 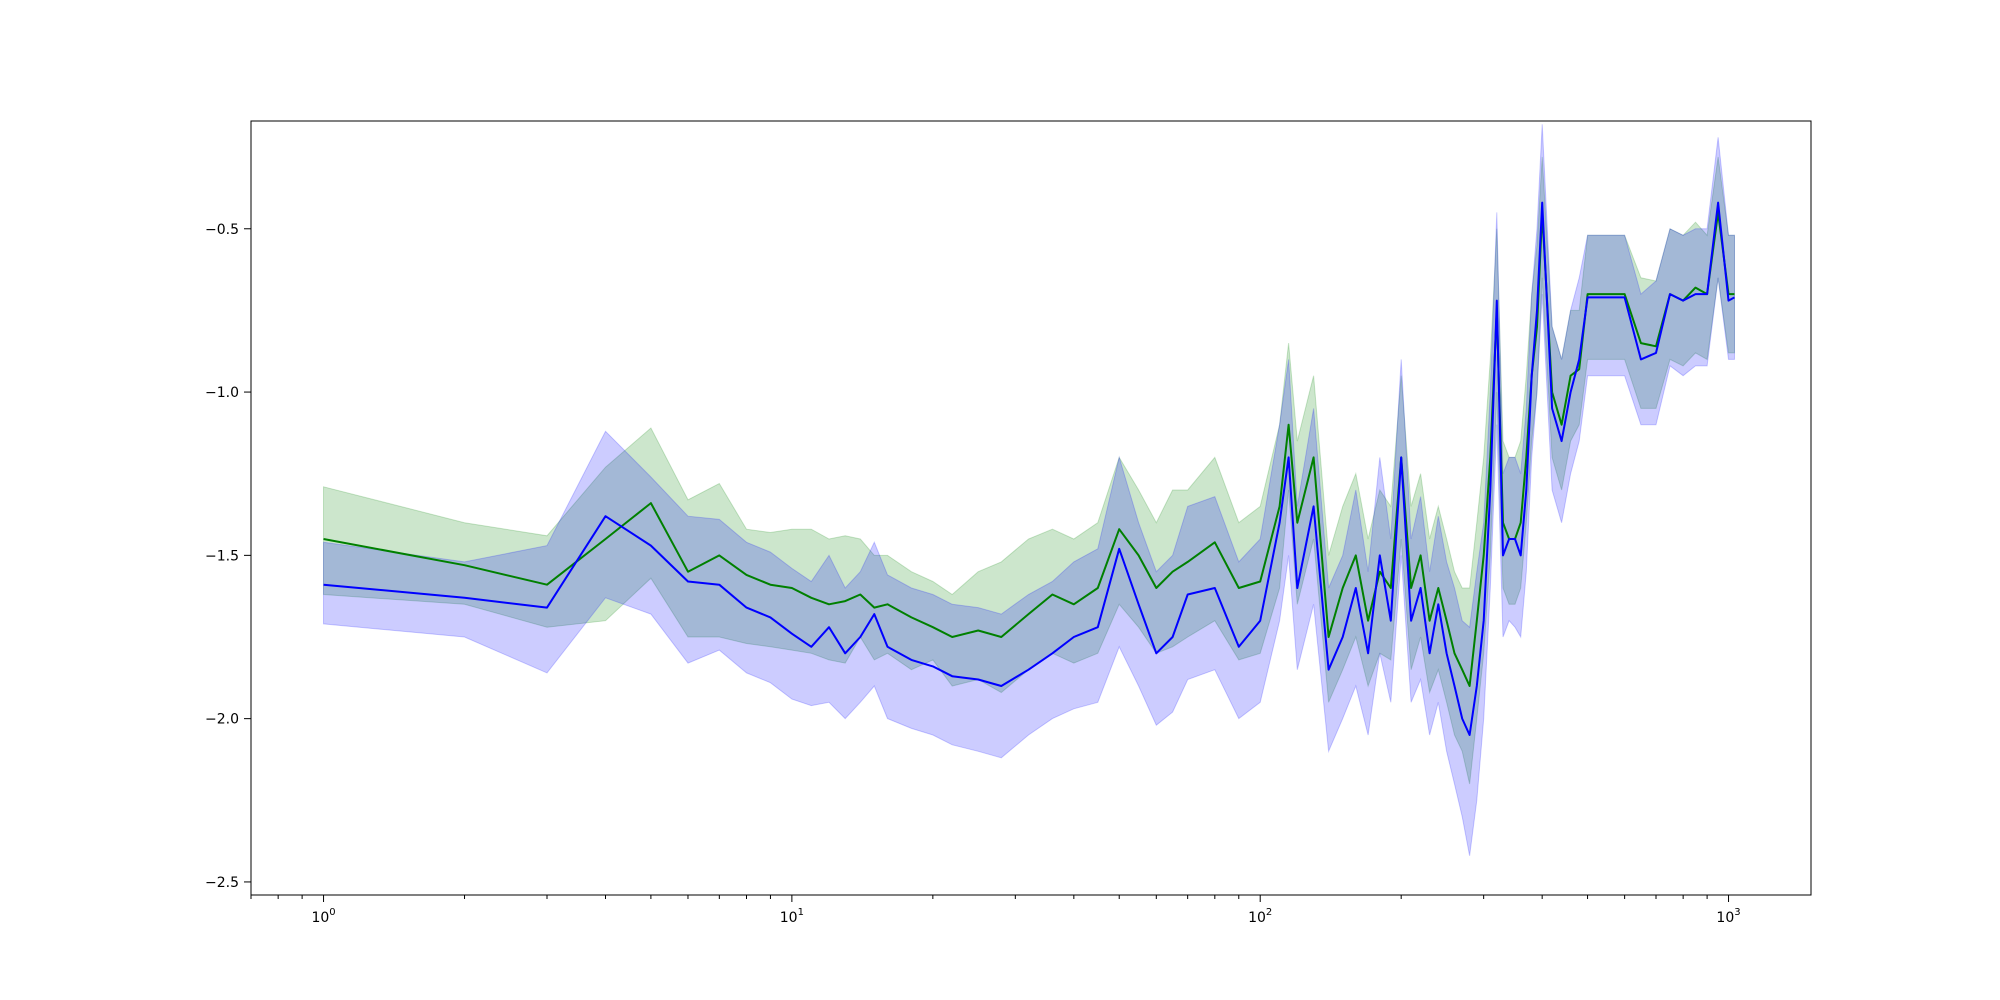 I want to click on x-tick-exponent: 3, so click(x=1737, y=912).